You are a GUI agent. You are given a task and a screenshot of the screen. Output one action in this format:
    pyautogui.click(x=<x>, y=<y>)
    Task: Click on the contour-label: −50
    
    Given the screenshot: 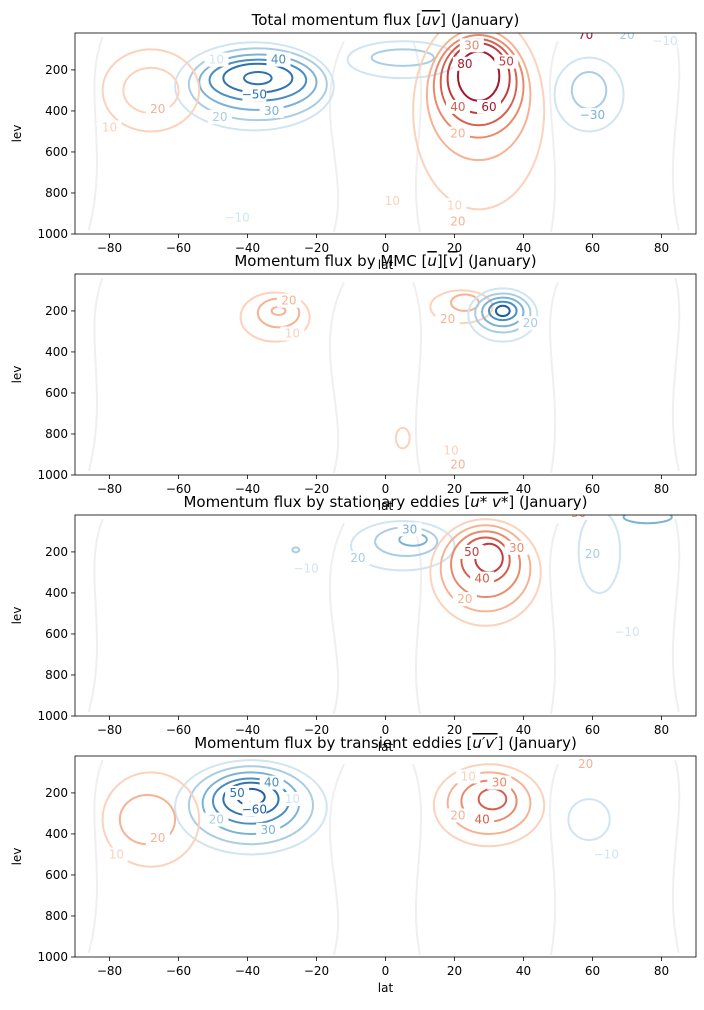 What is the action you would take?
    pyautogui.click(x=254, y=95)
    